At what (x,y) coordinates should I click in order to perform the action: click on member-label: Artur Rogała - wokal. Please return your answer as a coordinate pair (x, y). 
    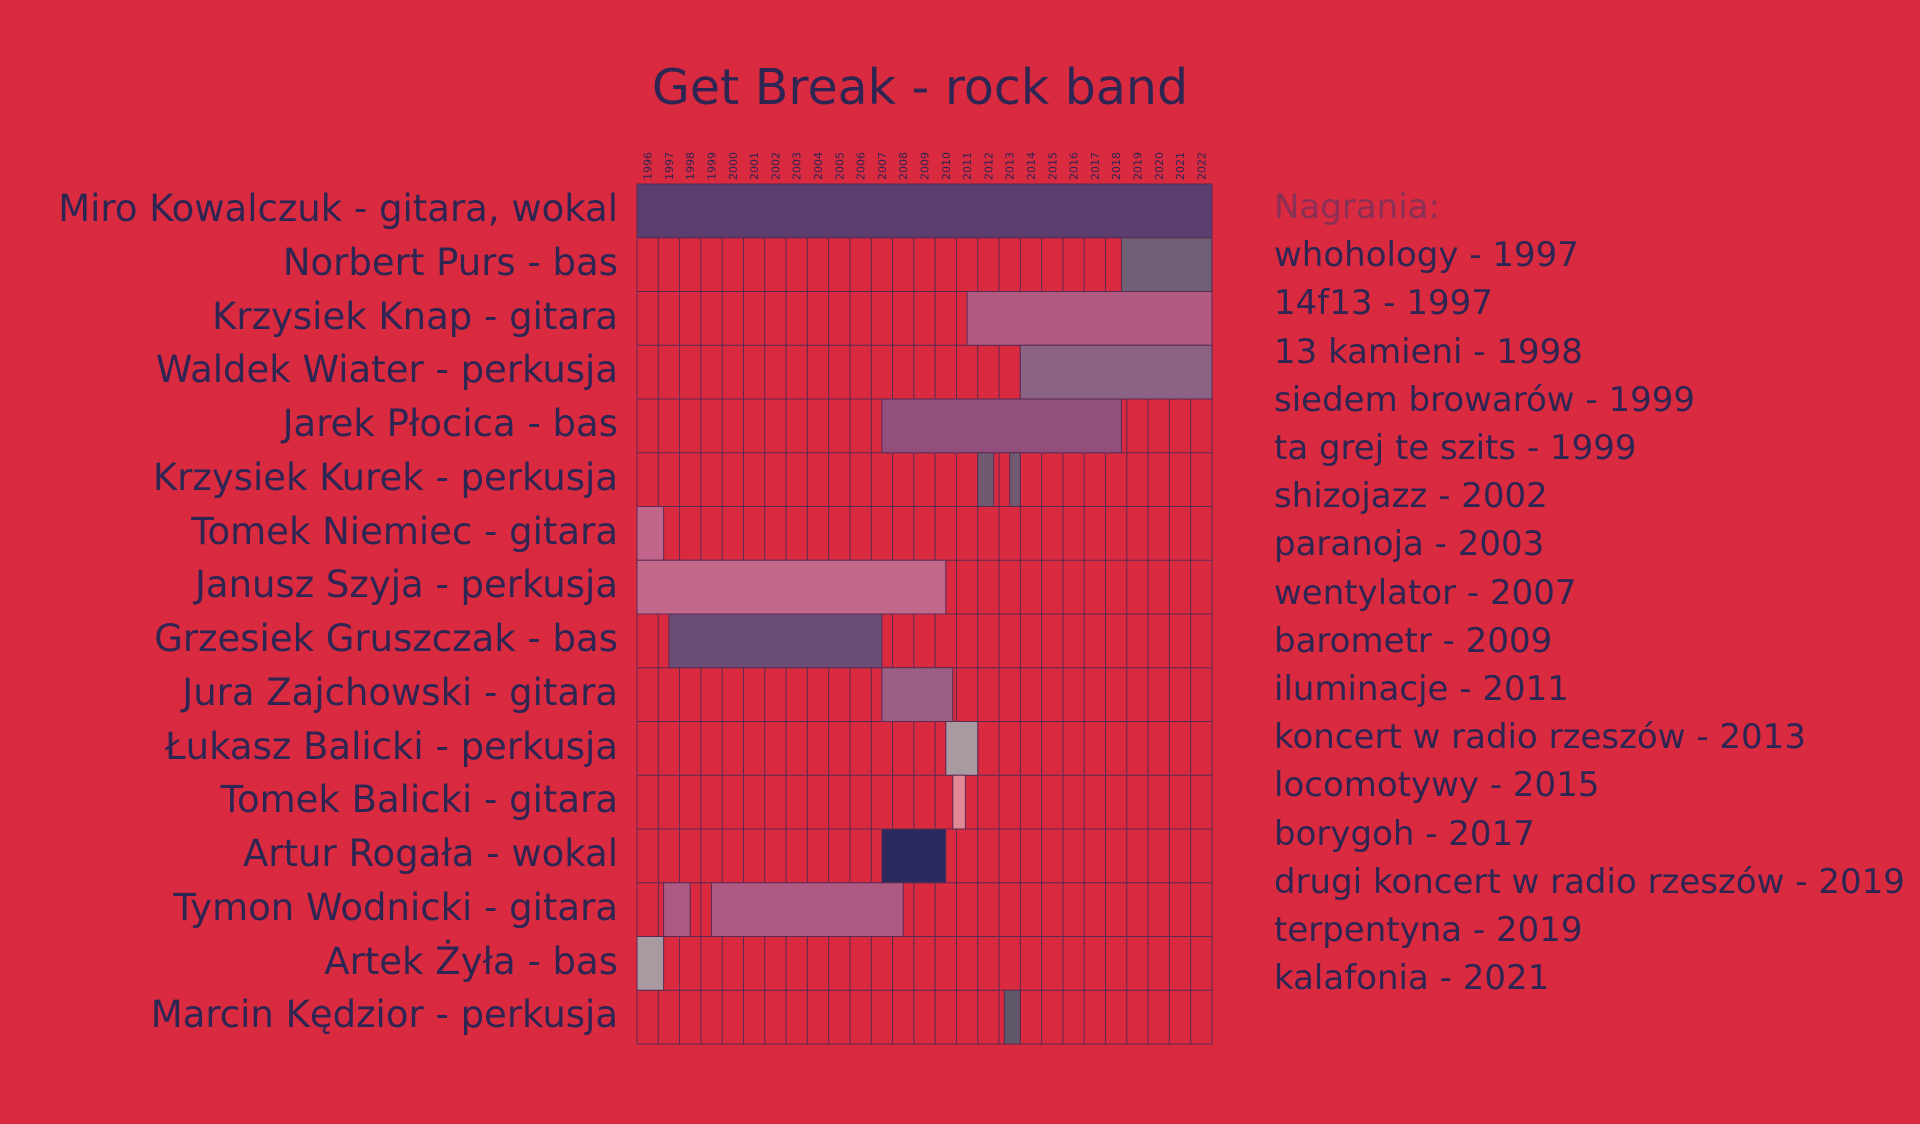
    Looking at the image, I should click on (430, 853).